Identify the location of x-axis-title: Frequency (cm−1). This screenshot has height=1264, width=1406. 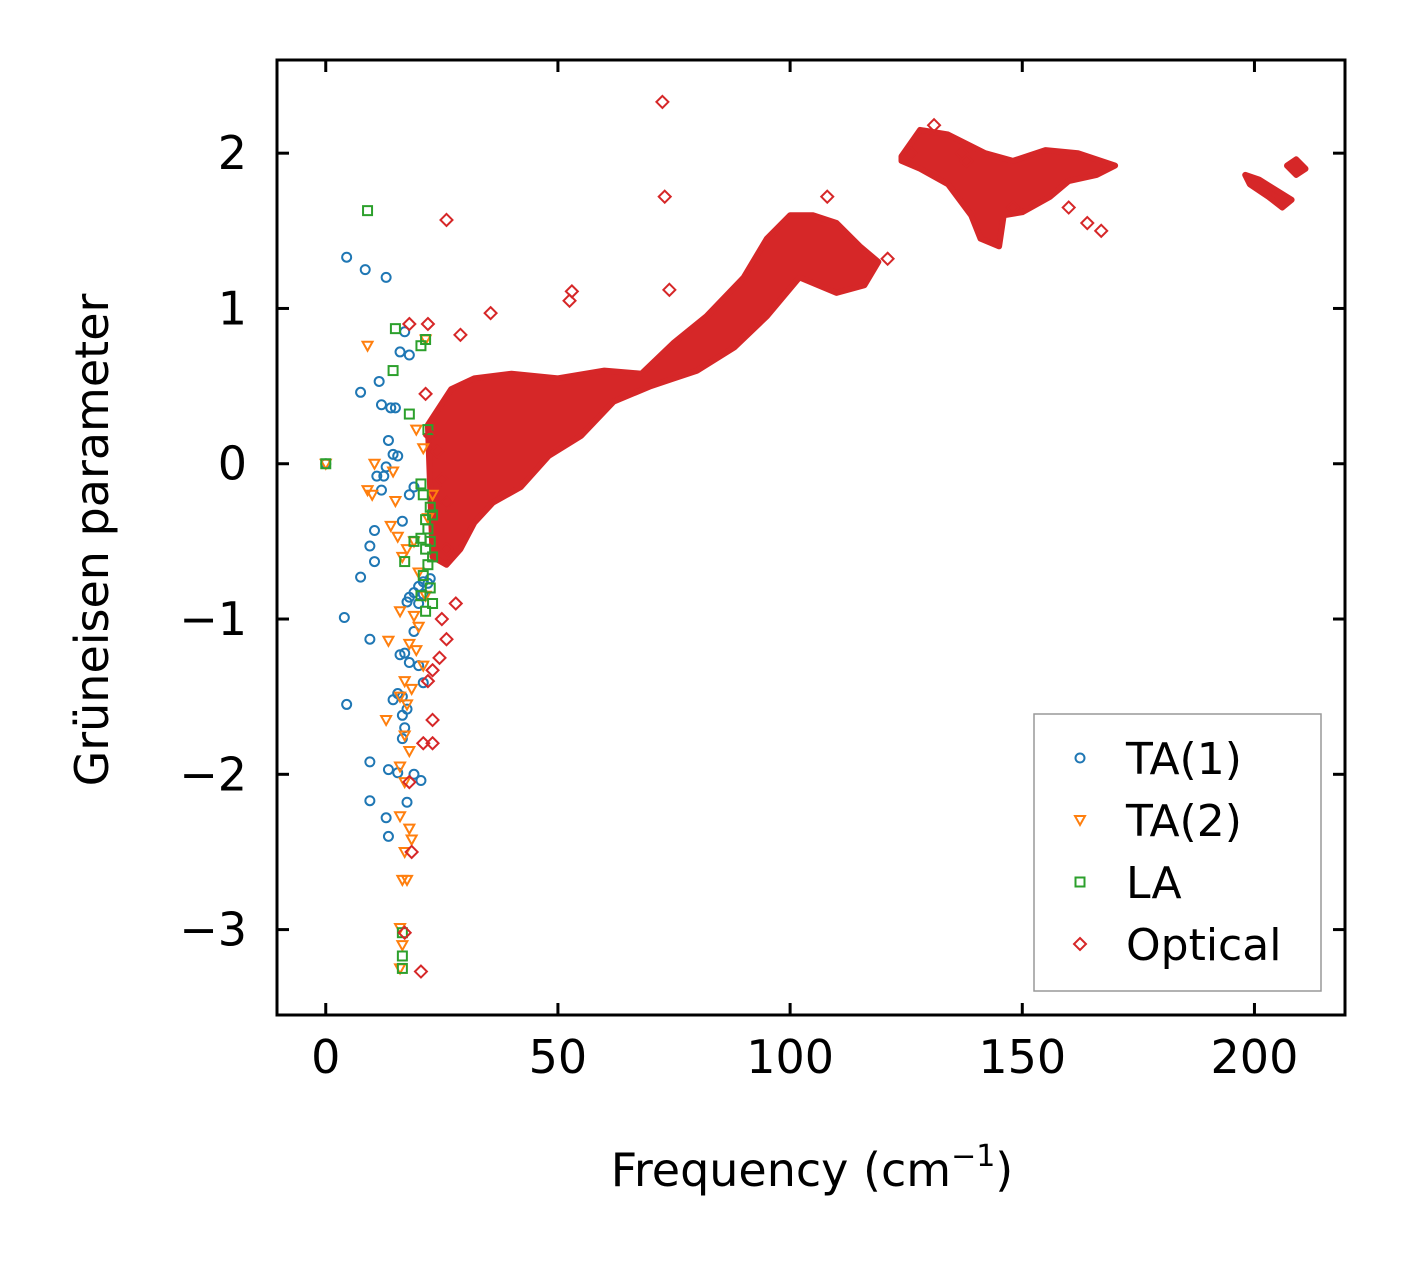
(812, 1168).